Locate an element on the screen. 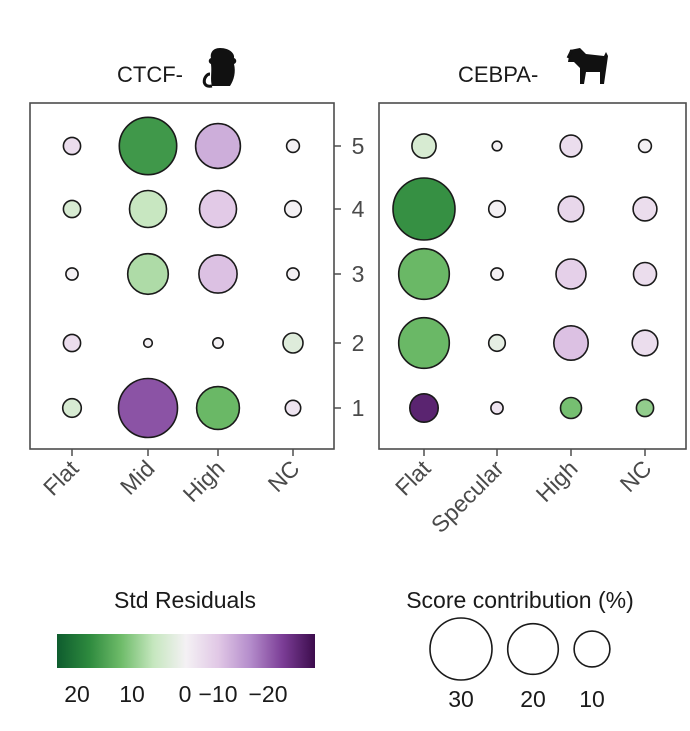 The width and height of the screenshot is (690, 731). x-tick-label-specular: Specular is located at coordinates (467, 496).